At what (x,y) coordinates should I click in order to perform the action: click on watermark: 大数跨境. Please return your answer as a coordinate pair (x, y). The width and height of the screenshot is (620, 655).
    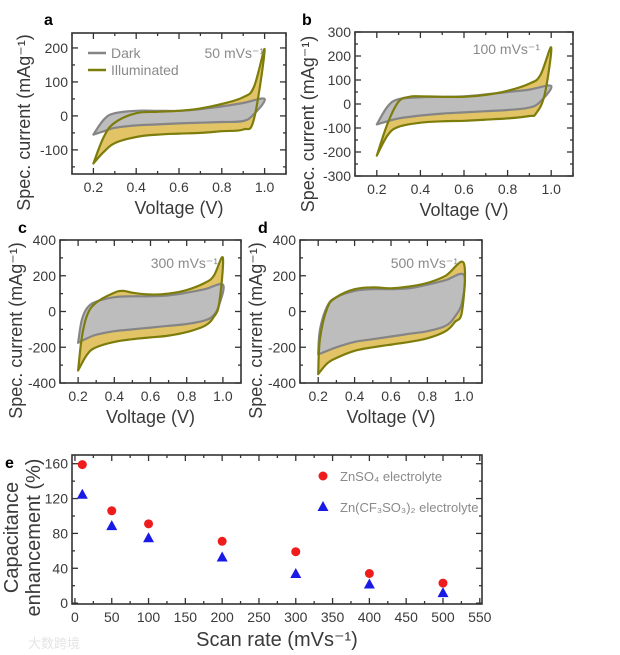
    Looking at the image, I should click on (54, 643).